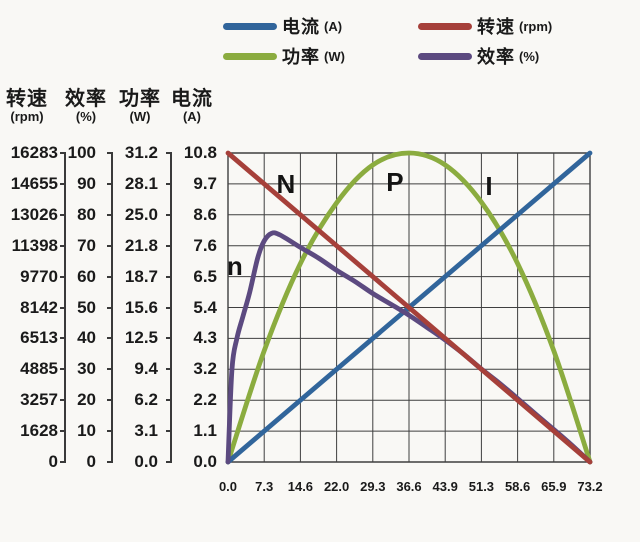 This screenshot has width=640, height=542. Describe the element at coordinates (205, 400) in the screenshot. I see `y-tick-label: 2.2` at that location.